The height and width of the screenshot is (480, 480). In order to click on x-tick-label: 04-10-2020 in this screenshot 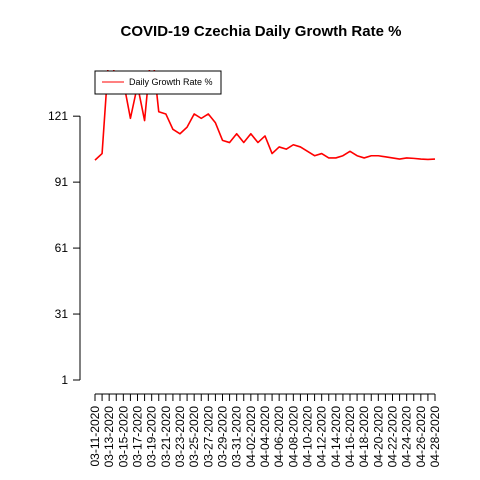, I will do `click(308, 437)`.